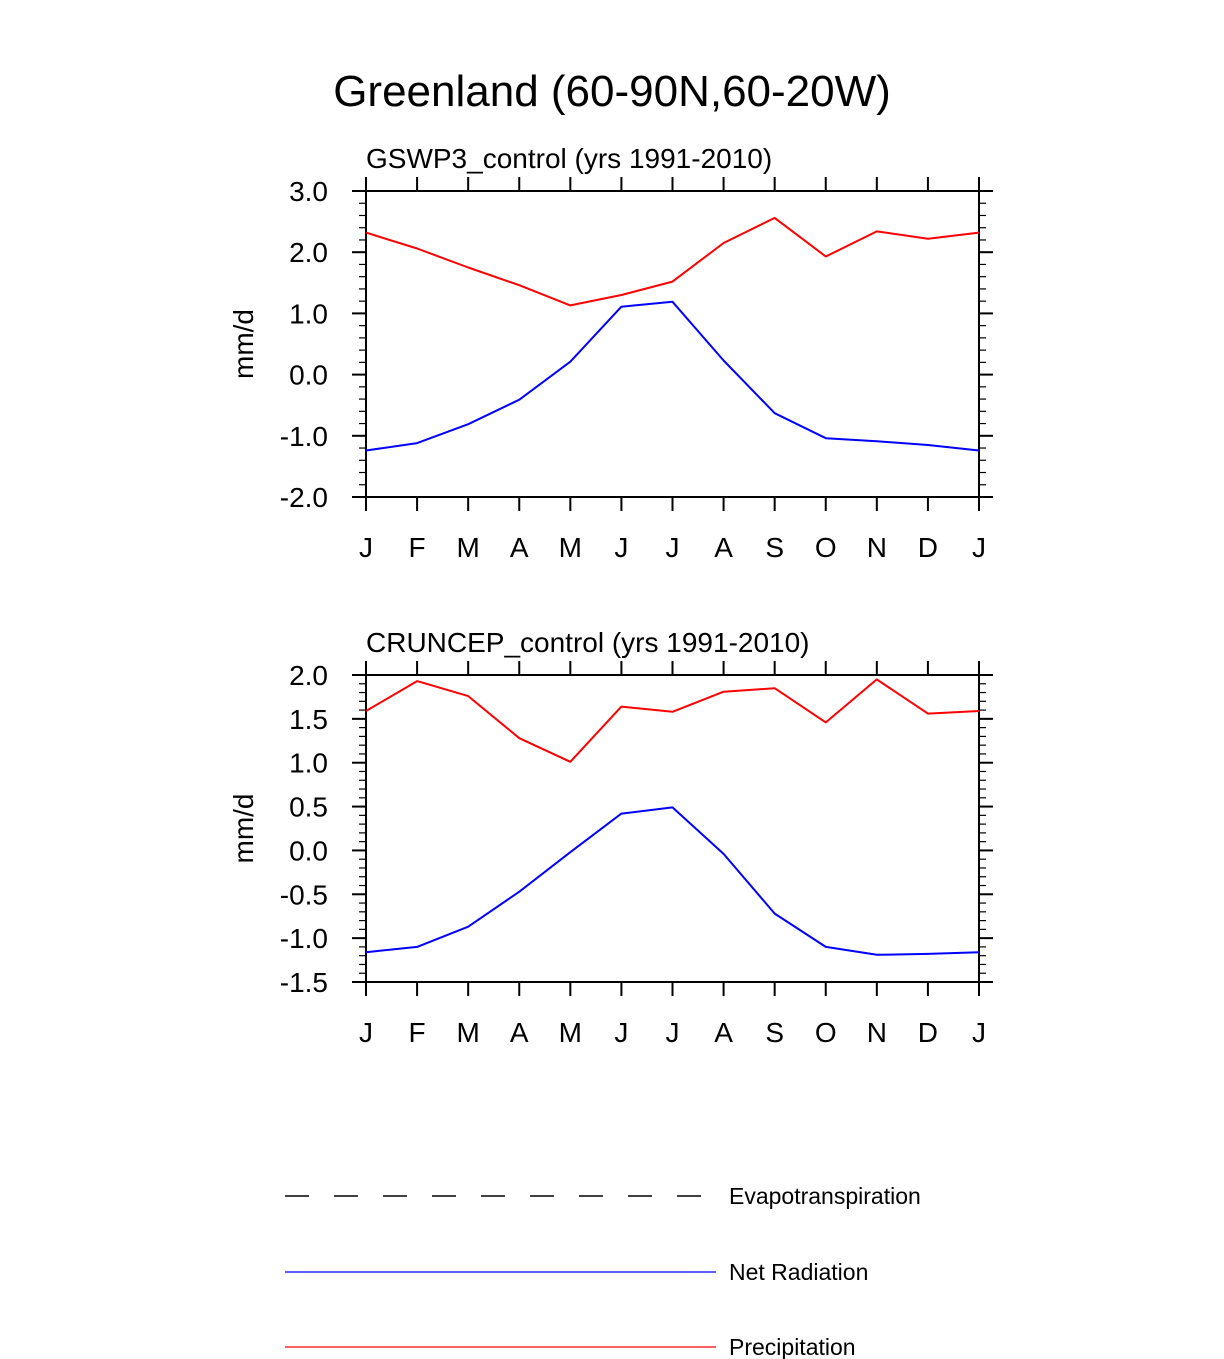  What do you see at coordinates (792, 1346) in the screenshot?
I see `legend-label-precipitation: Precipitation` at bounding box center [792, 1346].